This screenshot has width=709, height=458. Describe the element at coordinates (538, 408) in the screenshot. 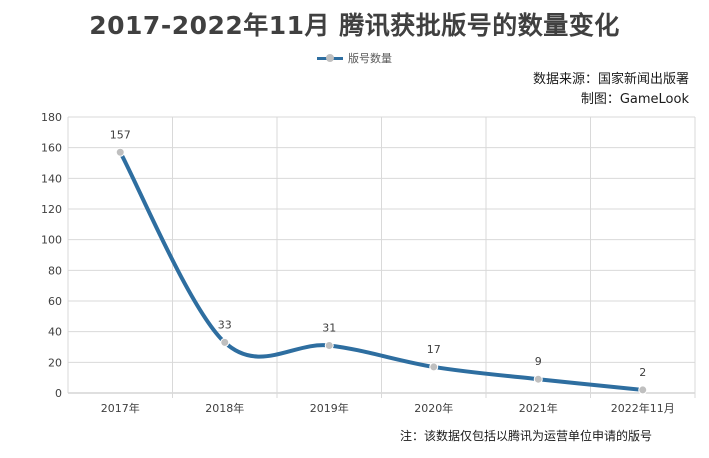

I see `x-tick-label: 2021年` at that location.